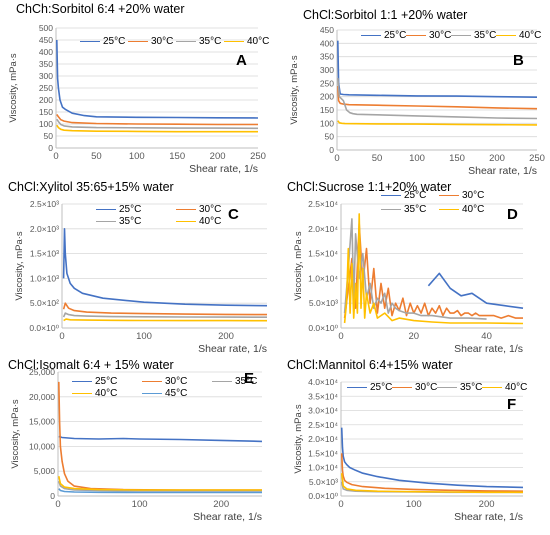 The height and width of the screenshot is (535, 550). Describe the element at coordinates (486, 336) in the screenshot. I see `x-tick-label: 40` at that location.